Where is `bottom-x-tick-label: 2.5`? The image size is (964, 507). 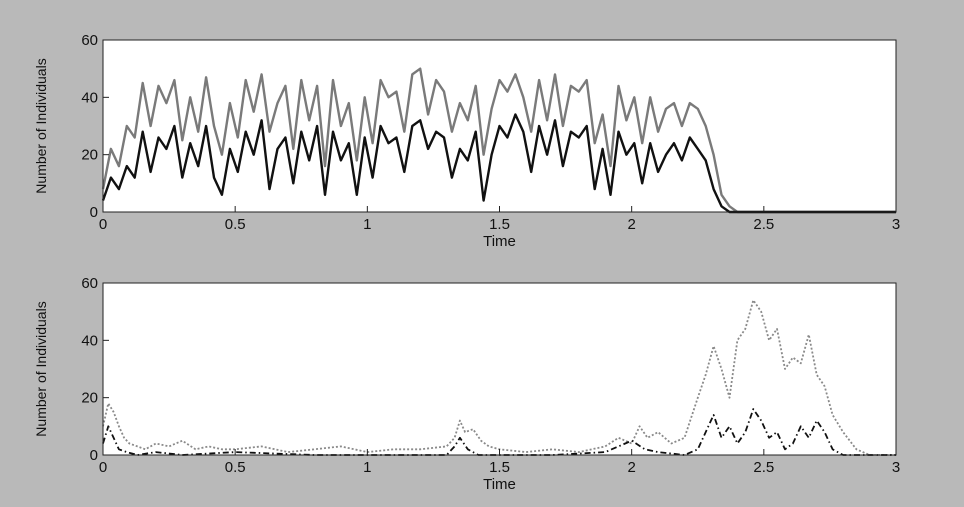 bottom-x-tick-label: 2.5 is located at coordinates (763, 467).